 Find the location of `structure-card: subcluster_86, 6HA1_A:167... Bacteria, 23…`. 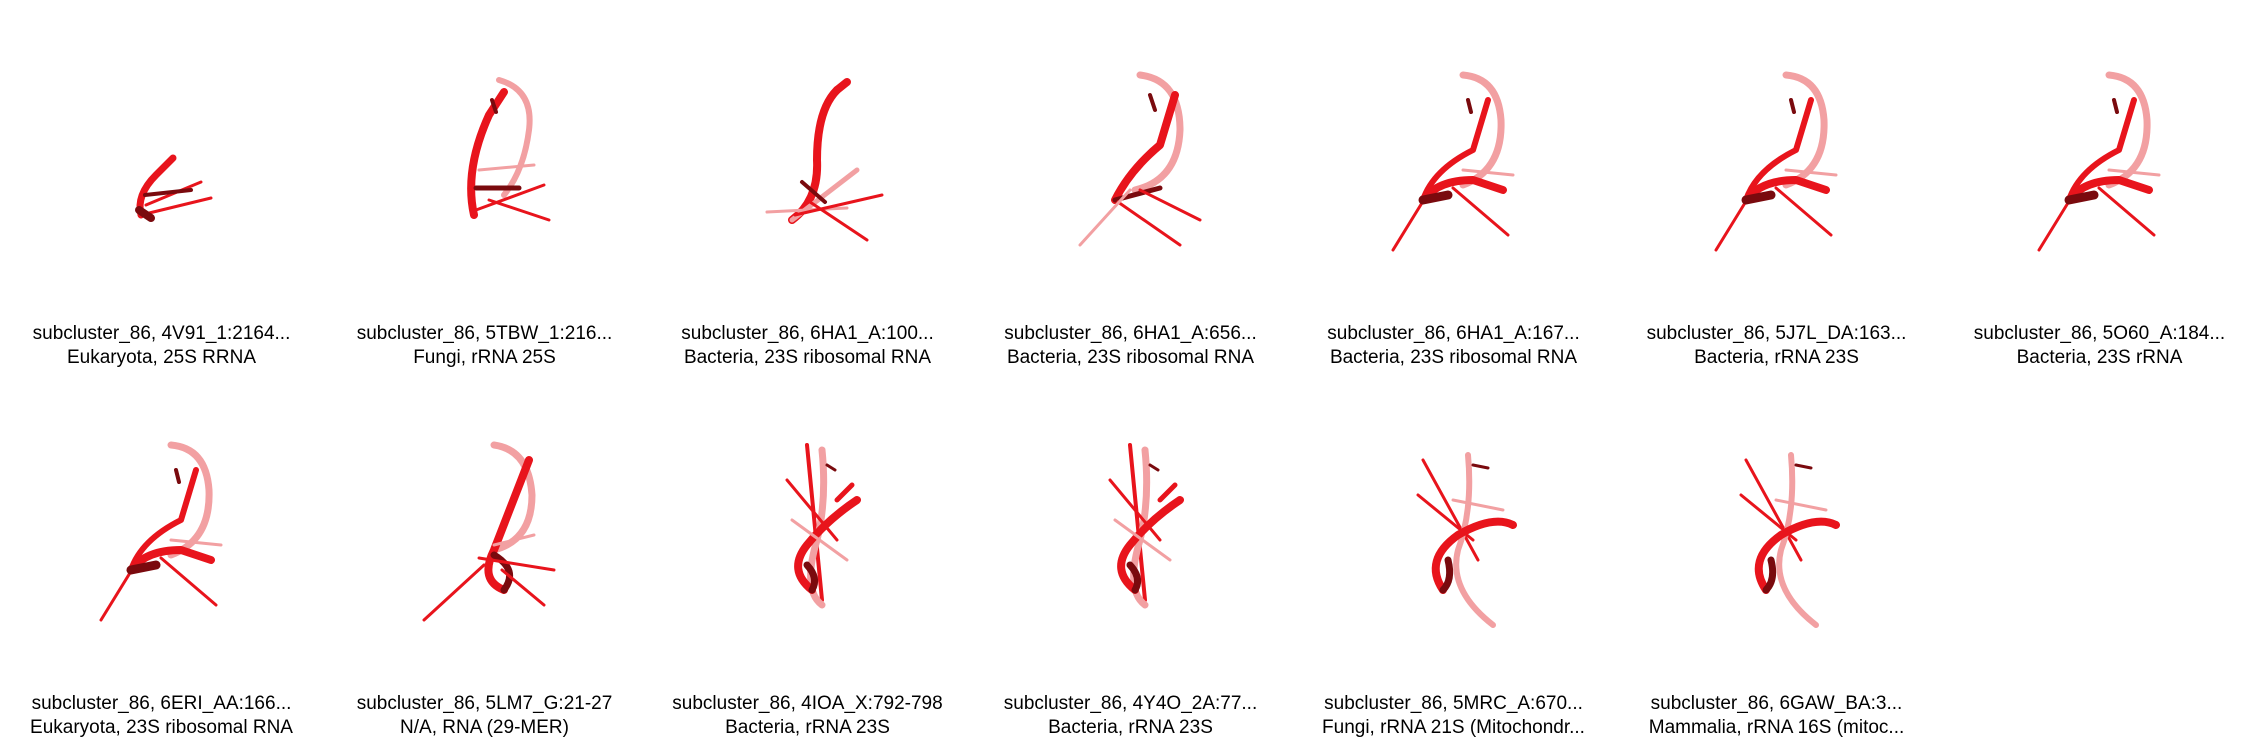

structure-card: subcluster_86, 6HA1_A:167... Bacteria, 23… is located at coordinates (1453, 185).